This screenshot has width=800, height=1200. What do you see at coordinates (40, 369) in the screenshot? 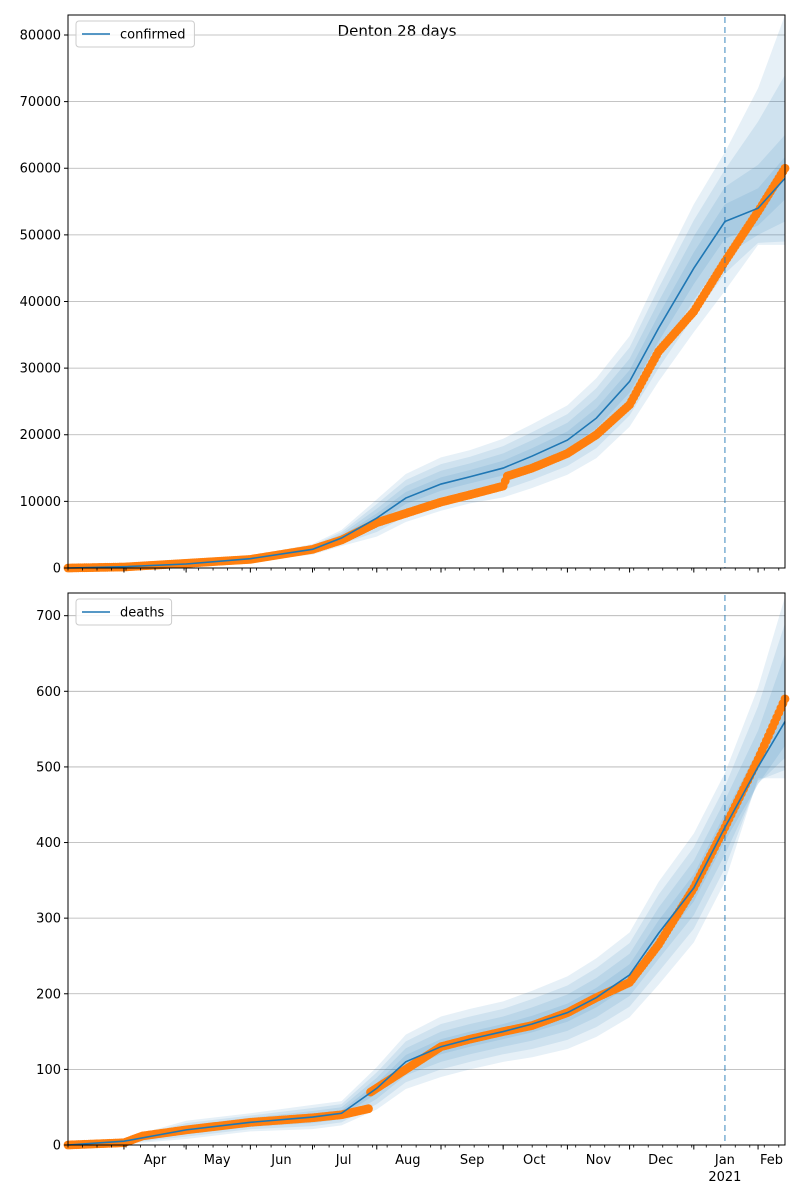
I see `confirmed-y-tick-label: 30000` at bounding box center [40, 369].